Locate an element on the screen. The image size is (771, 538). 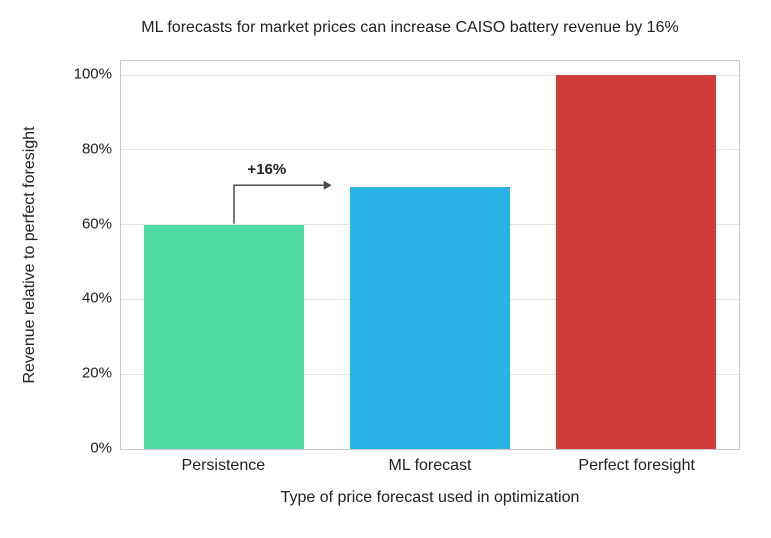
y-axis-title: Revenue relative to perfect foresight is located at coordinates (29, 255).